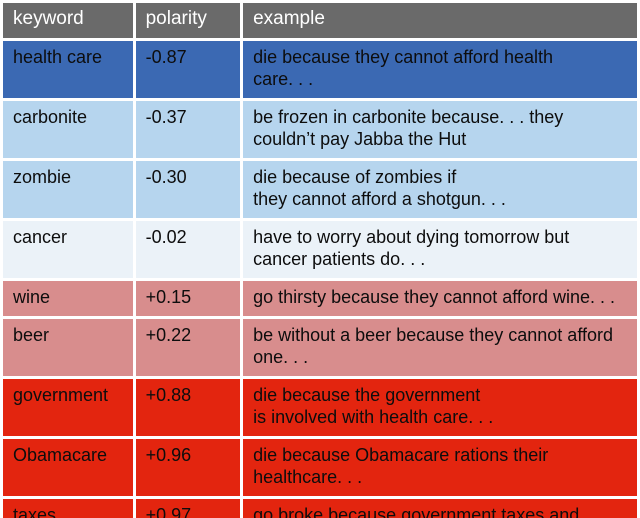  What do you see at coordinates (42, 177) in the screenshot?
I see `keyword-cell: zombie` at bounding box center [42, 177].